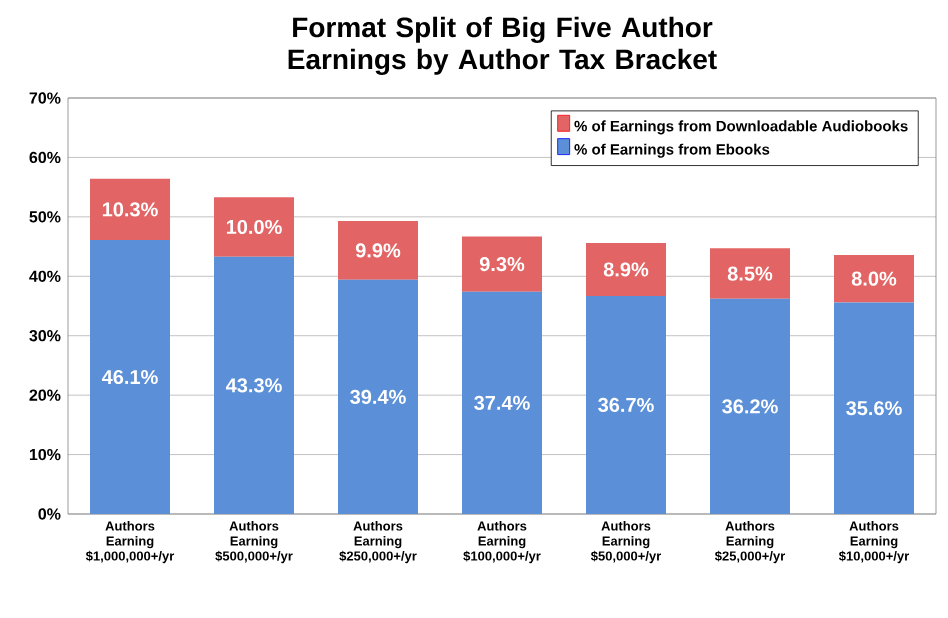 The width and height of the screenshot is (948, 618). I want to click on data-label: 9.9%, so click(378, 250).